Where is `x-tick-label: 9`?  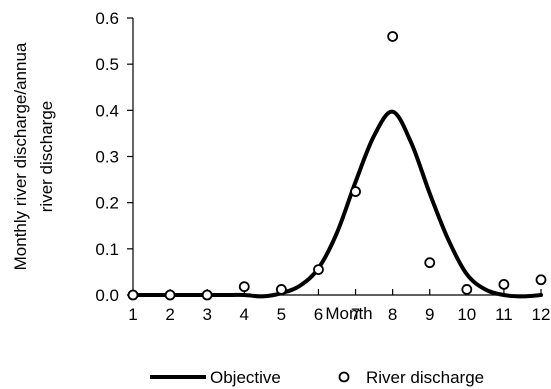 x-tick-label: 9 is located at coordinates (429, 314).